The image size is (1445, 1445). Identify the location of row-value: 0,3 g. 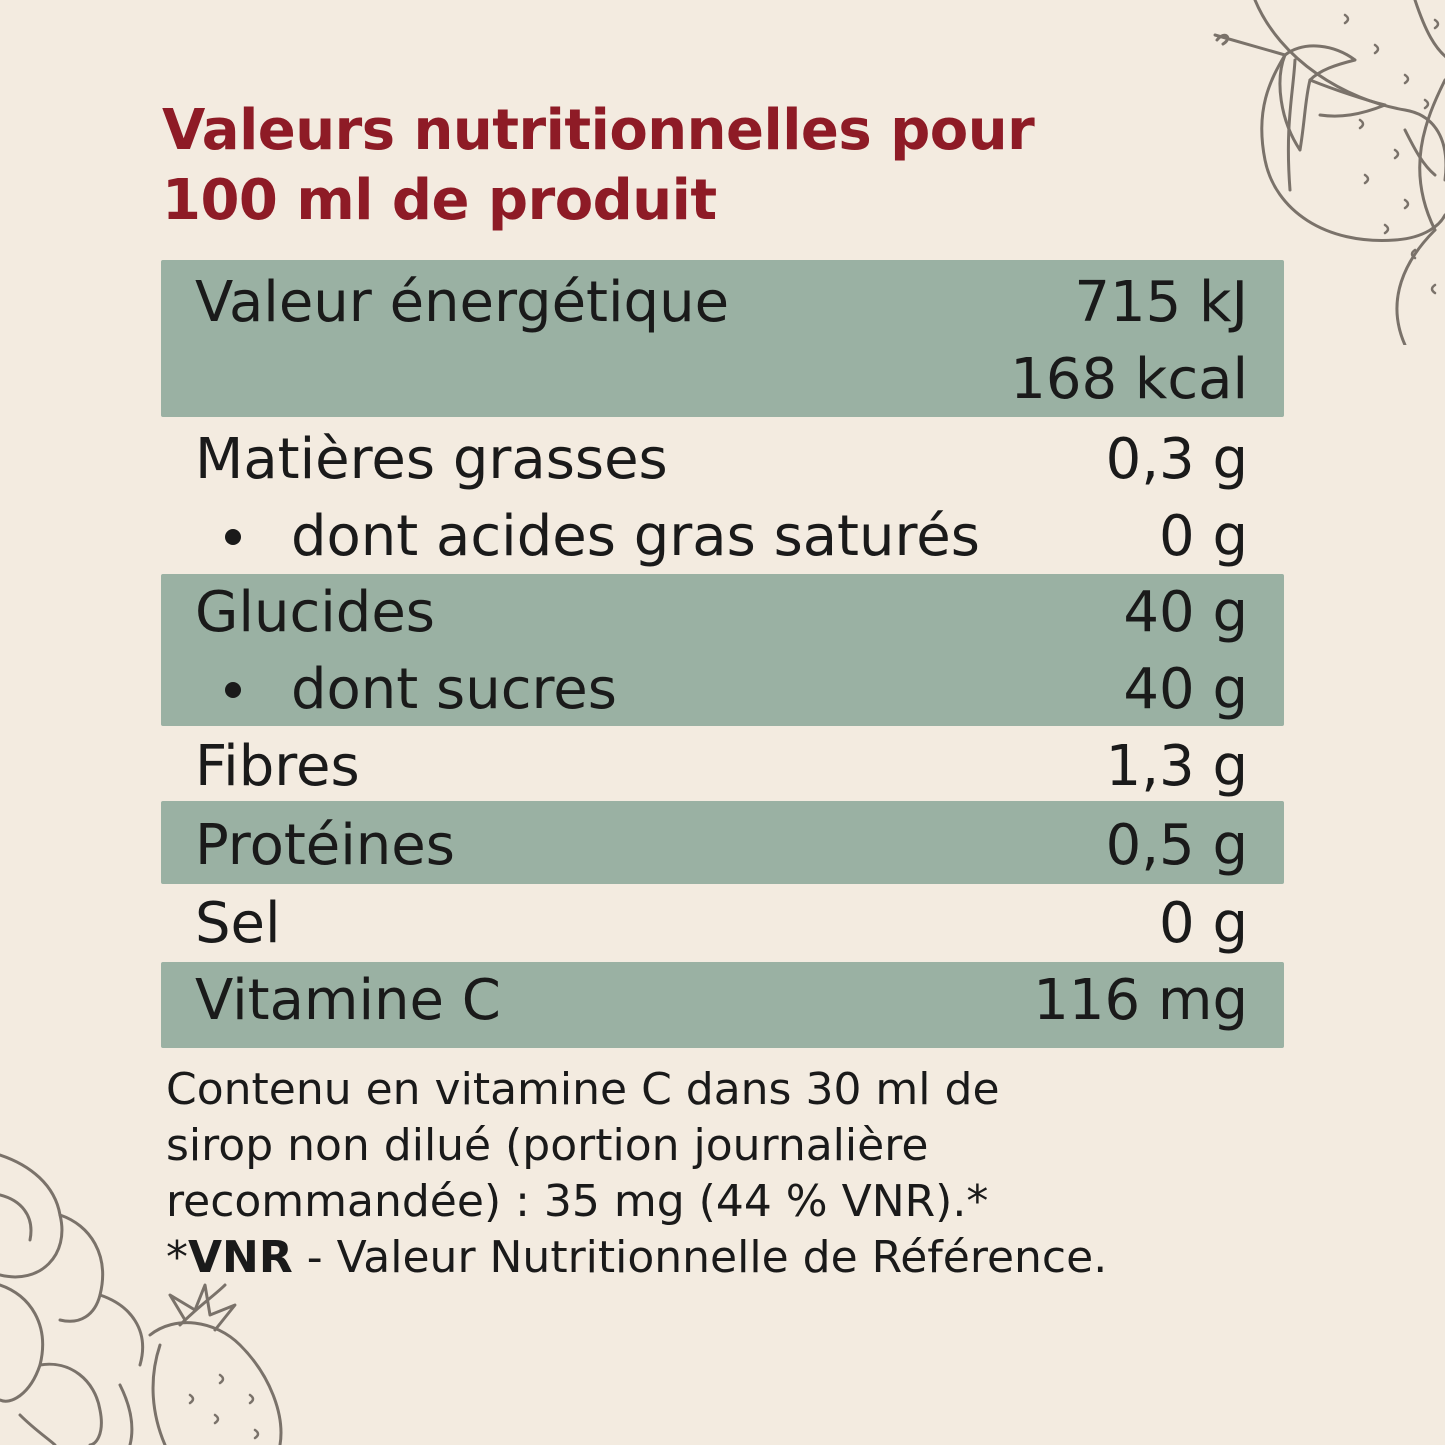
(1176, 459).